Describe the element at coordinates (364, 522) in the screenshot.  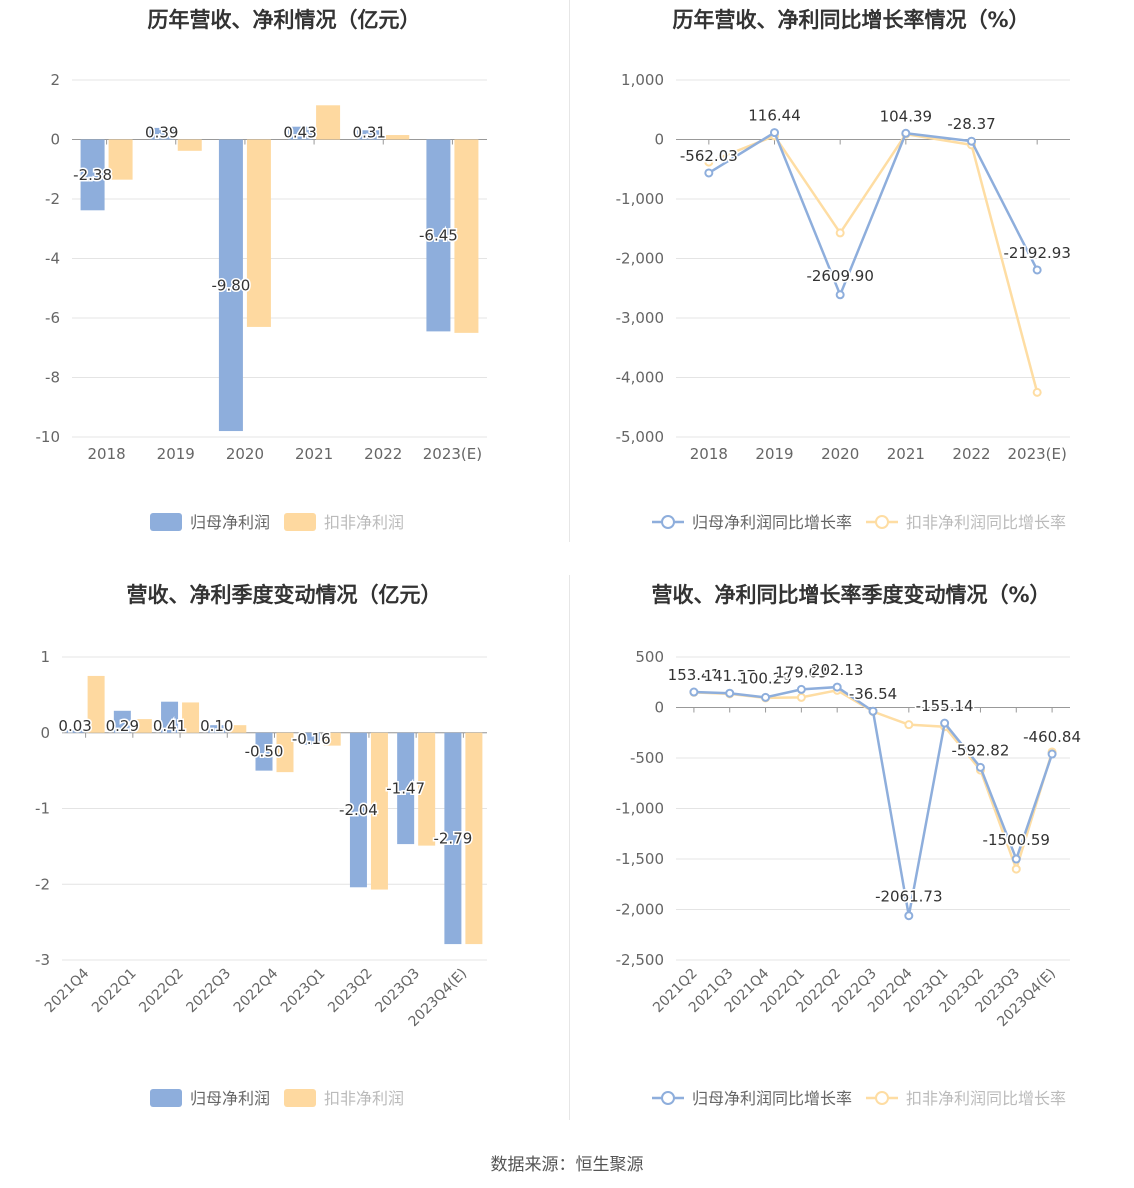
I see `legend-label: 扣非净利润` at that location.